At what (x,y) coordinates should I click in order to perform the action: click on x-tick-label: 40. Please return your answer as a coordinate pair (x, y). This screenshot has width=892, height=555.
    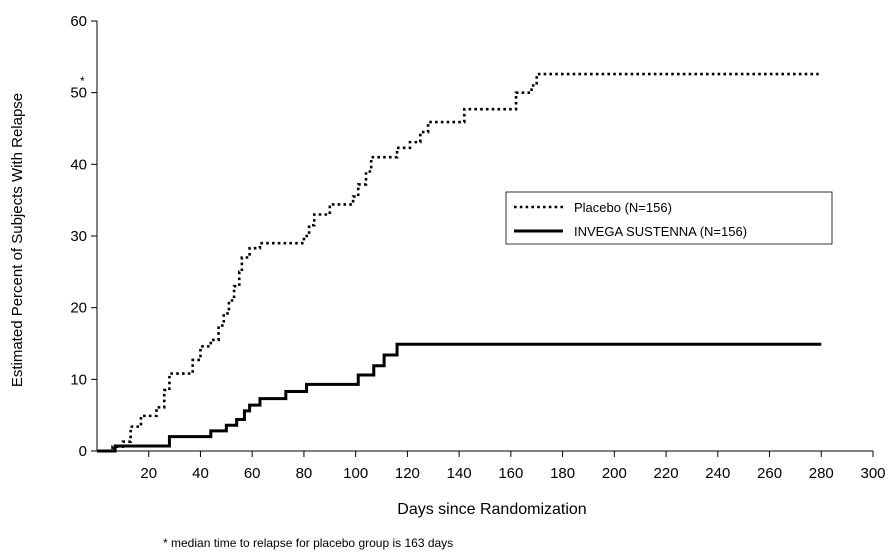
    Looking at the image, I should click on (200, 473).